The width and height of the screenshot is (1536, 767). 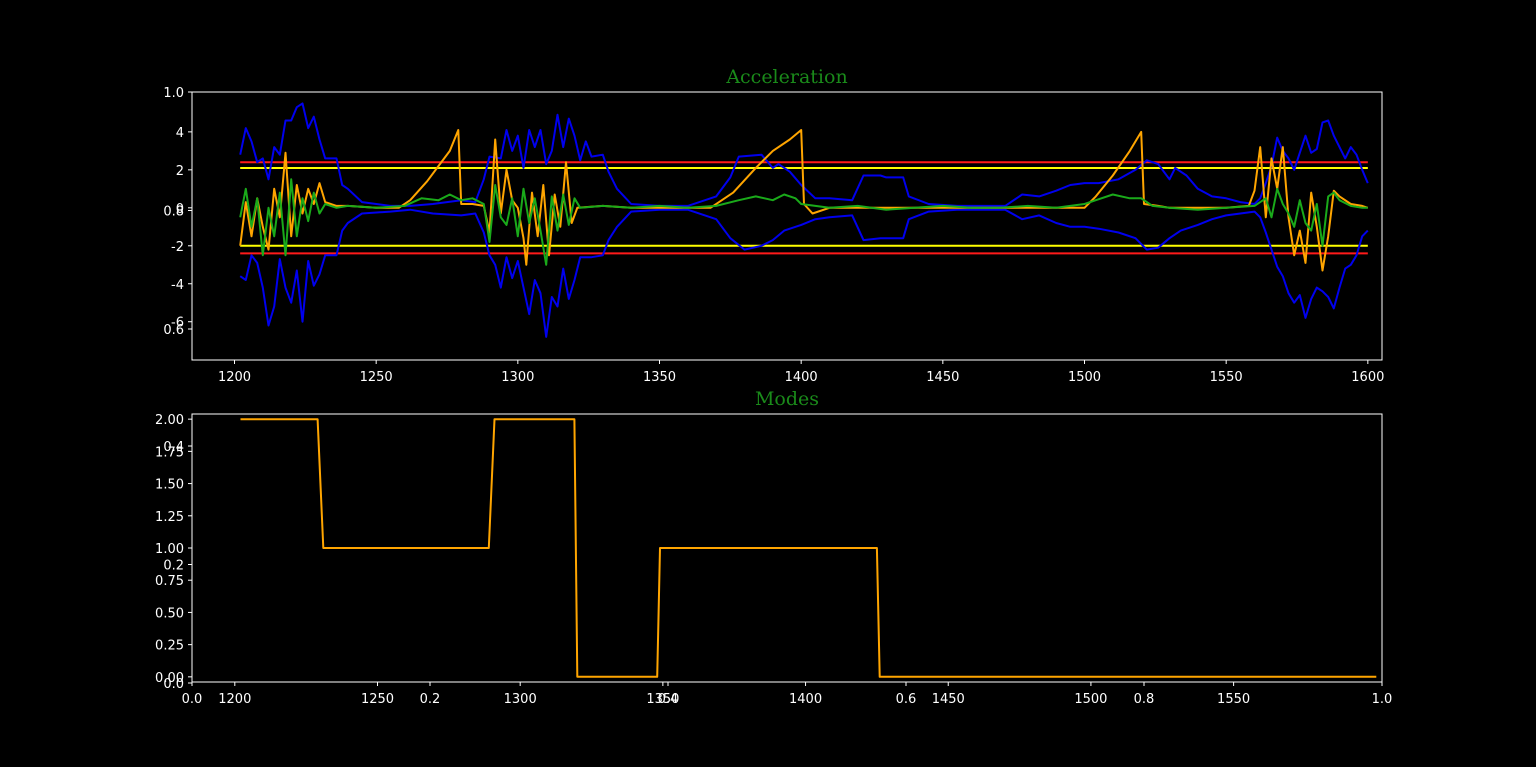 What do you see at coordinates (173, 212) in the screenshot?
I see `overlay-y-tick-label: 0.8` at bounding box center [173, 212].